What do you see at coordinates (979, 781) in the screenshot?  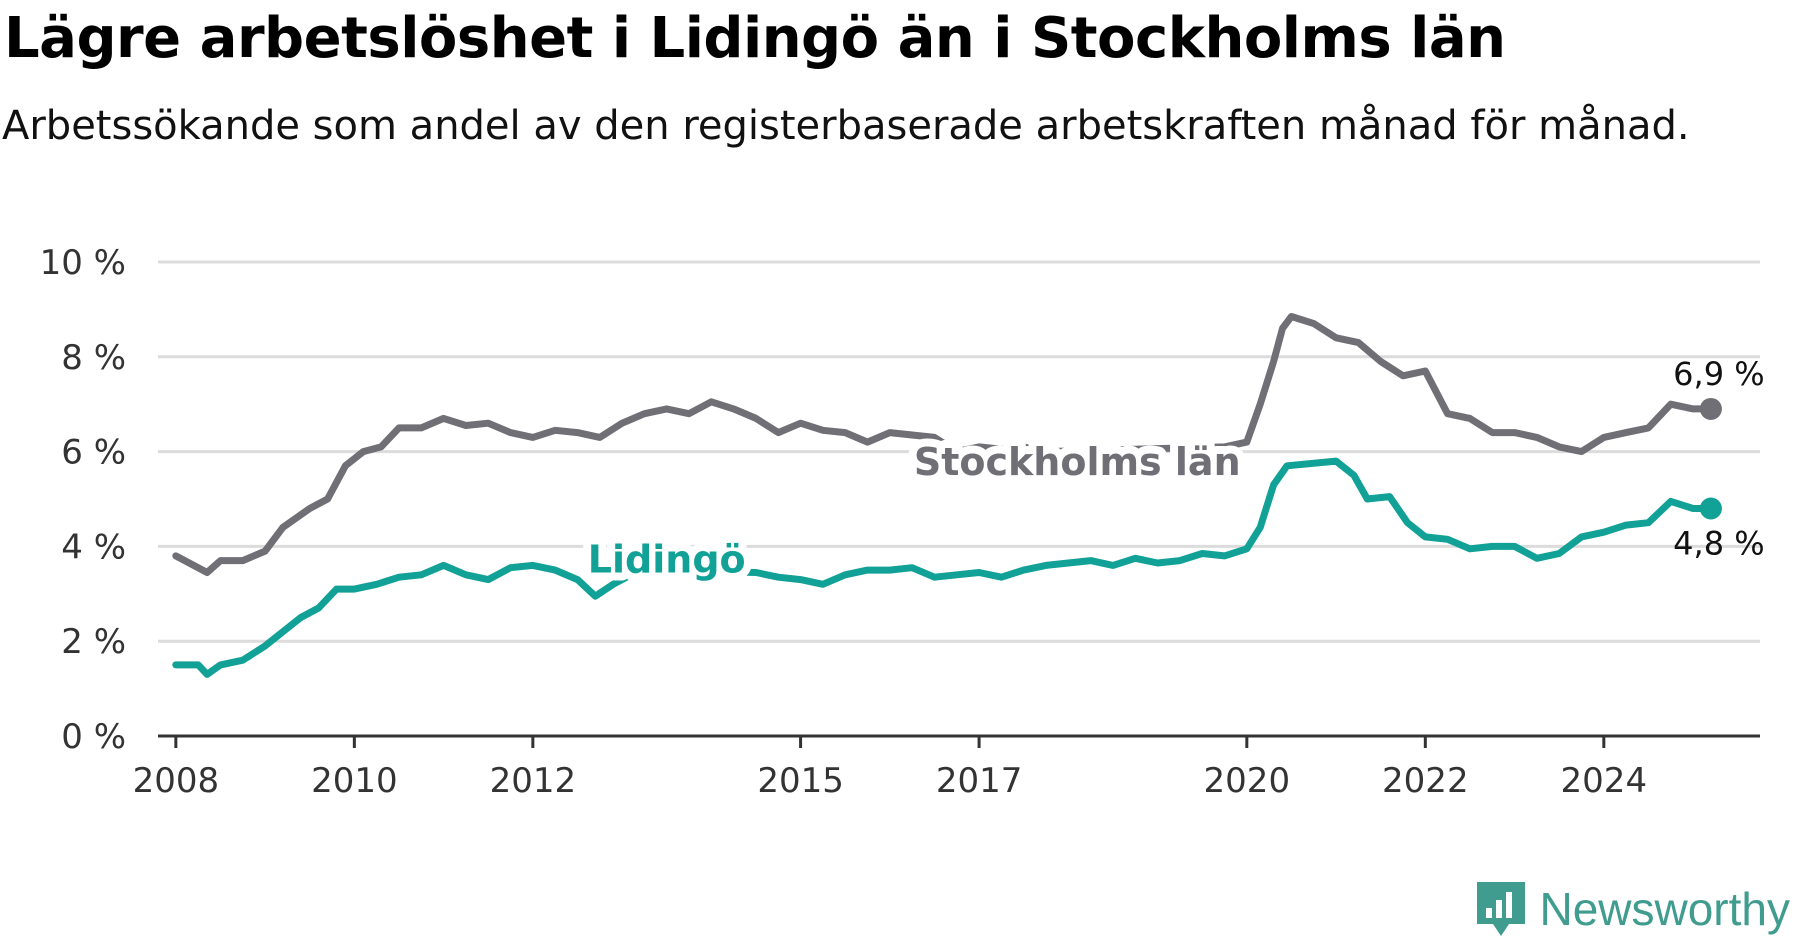 I see `x-tick-label: 2017` at bounding box center [979, 781].